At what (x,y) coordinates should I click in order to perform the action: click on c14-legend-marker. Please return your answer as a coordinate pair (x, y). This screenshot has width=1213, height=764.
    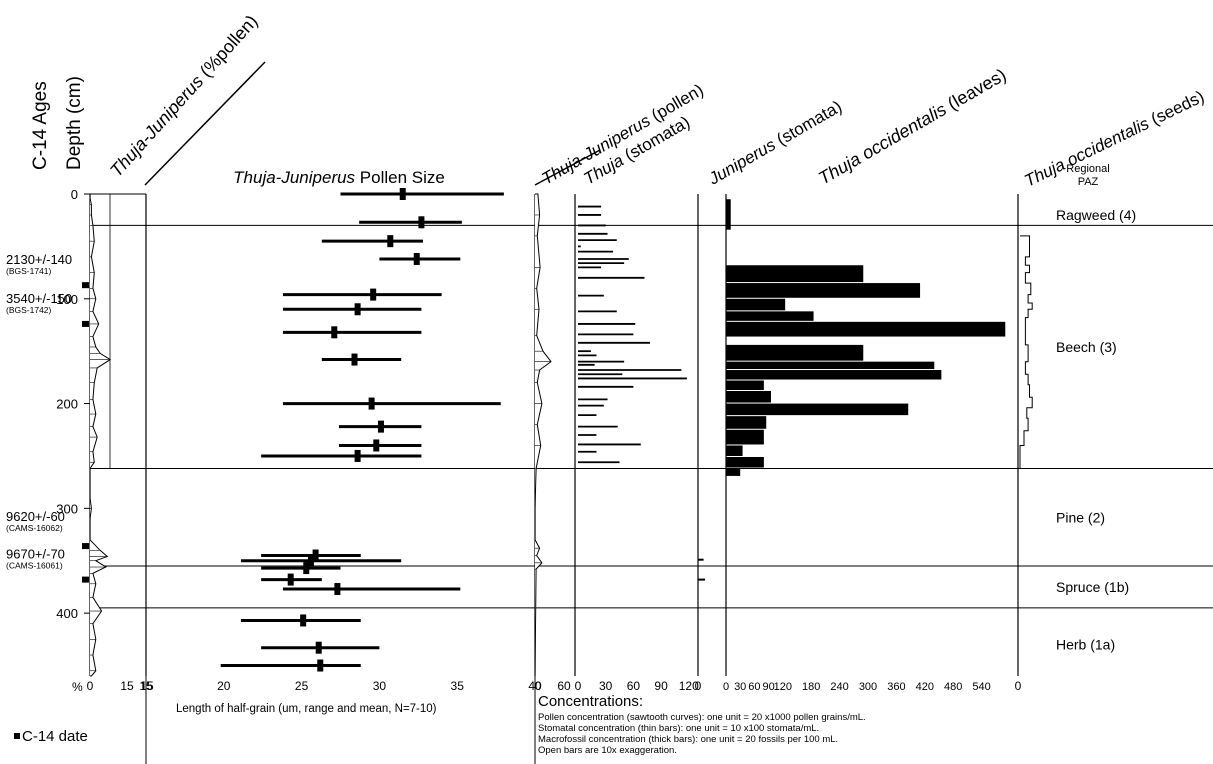
    Looking at the image, I should click on (17, 736).